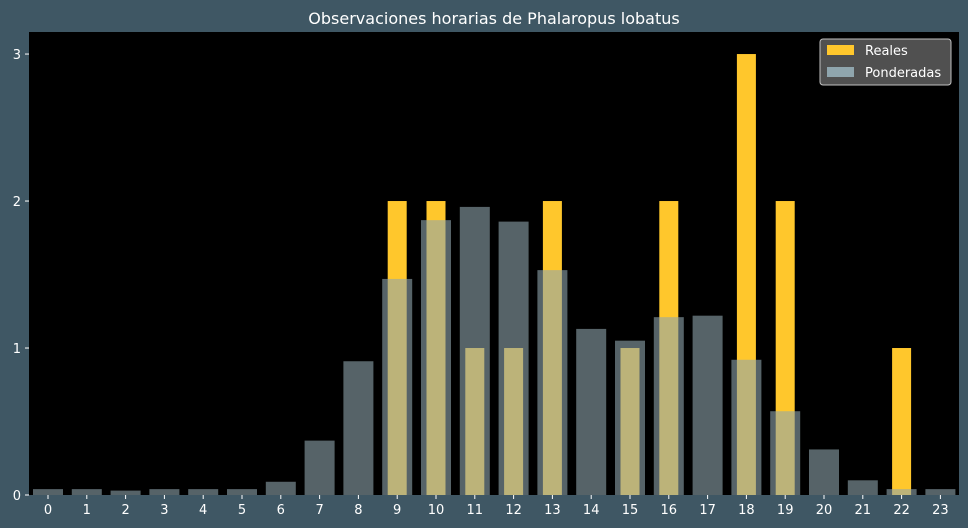 This screenshot has height=528, width=968. What do you see at coordinates (48, 510) in the screenshot?
I see `x-tick-label: 0` at bounding box center [48, 510].